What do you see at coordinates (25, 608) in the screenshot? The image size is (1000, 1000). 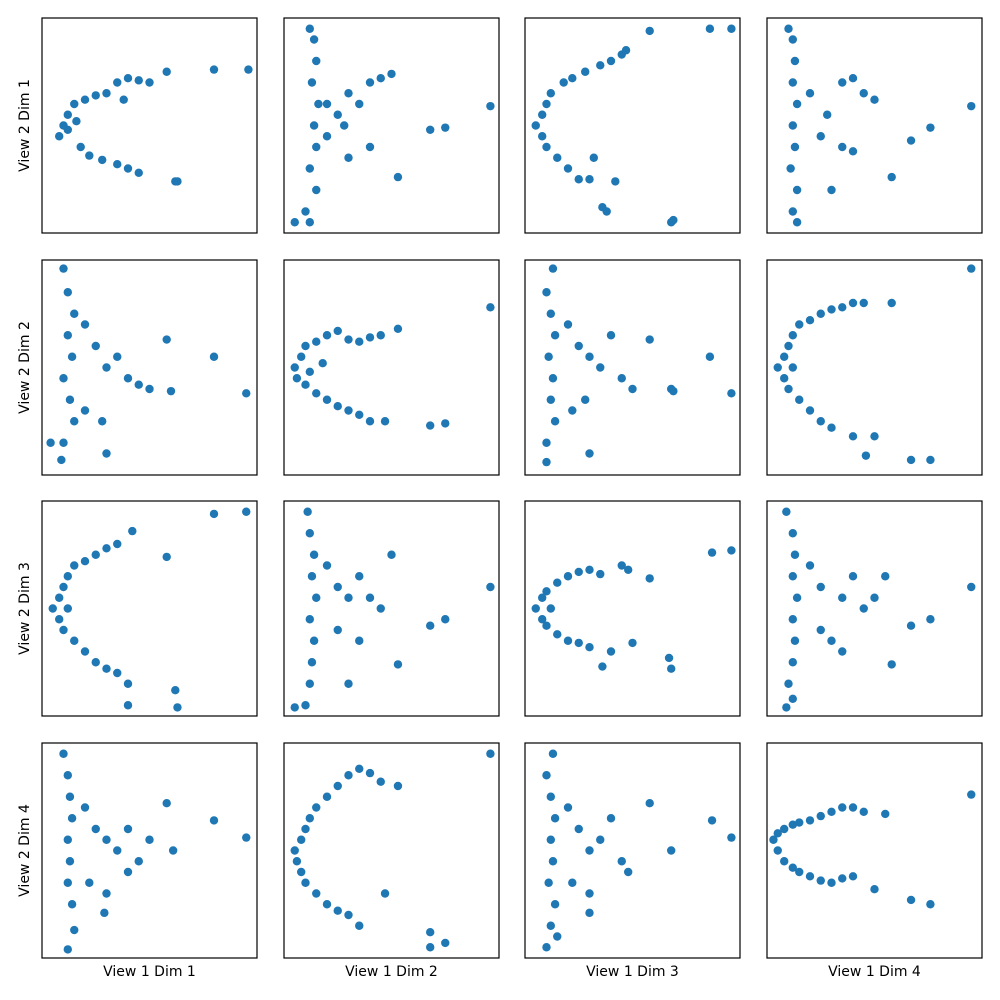 I see `y-axis-label: View 2 Dim 3` at bounding box center [25, 608].